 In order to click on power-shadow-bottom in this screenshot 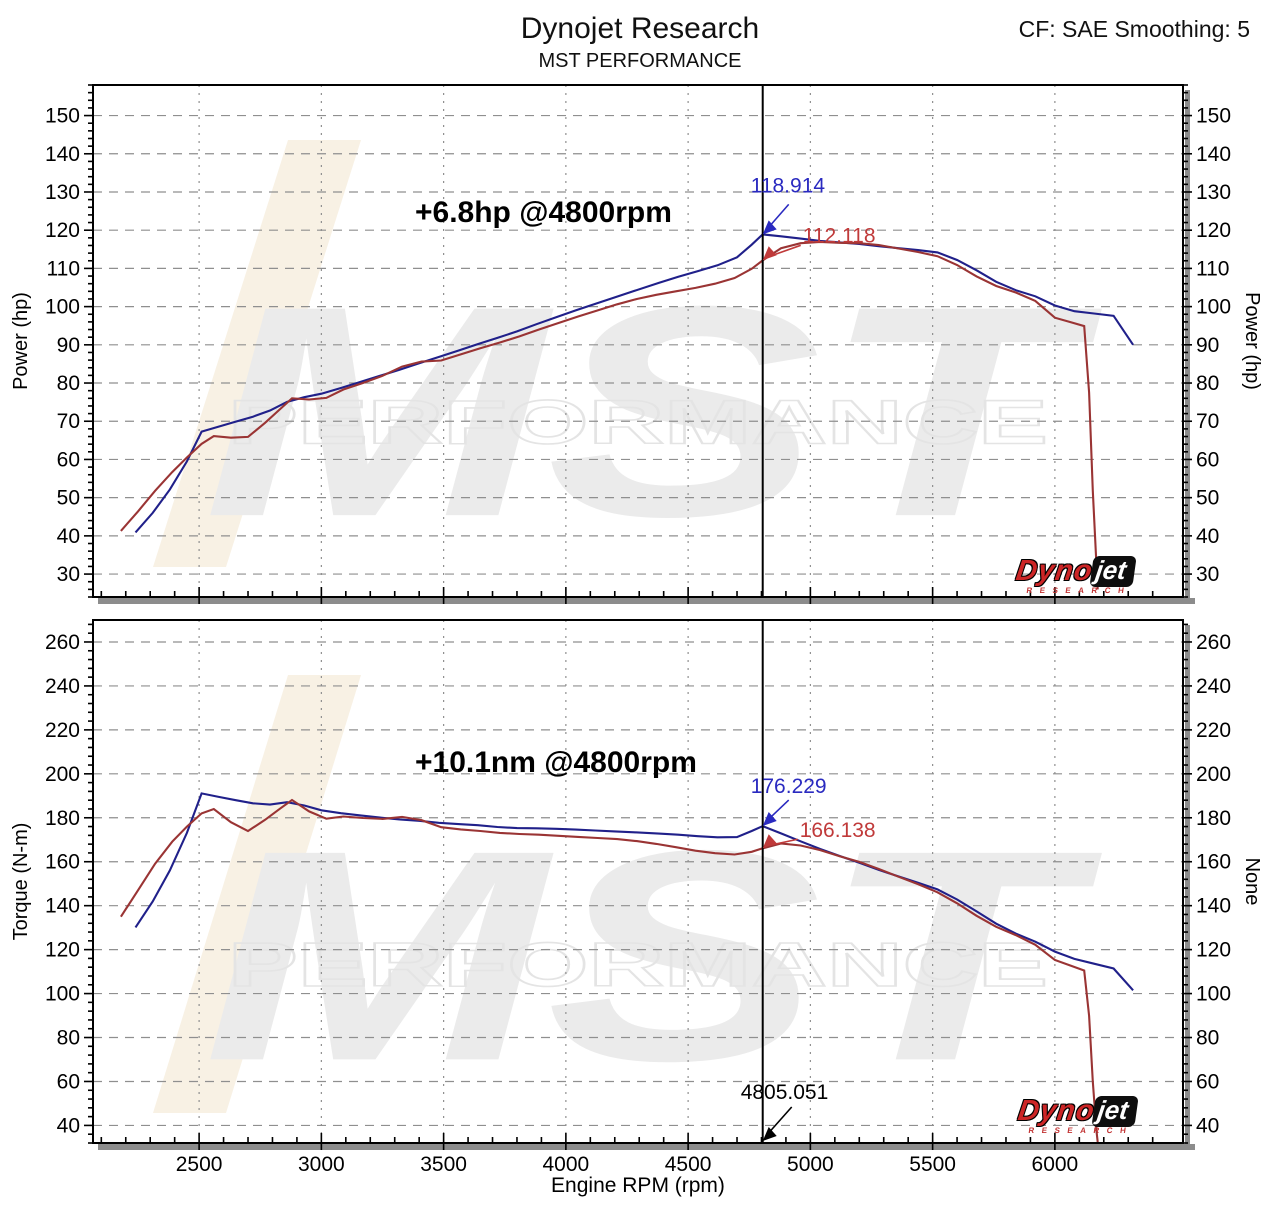, I will do `click(646, 601)`.